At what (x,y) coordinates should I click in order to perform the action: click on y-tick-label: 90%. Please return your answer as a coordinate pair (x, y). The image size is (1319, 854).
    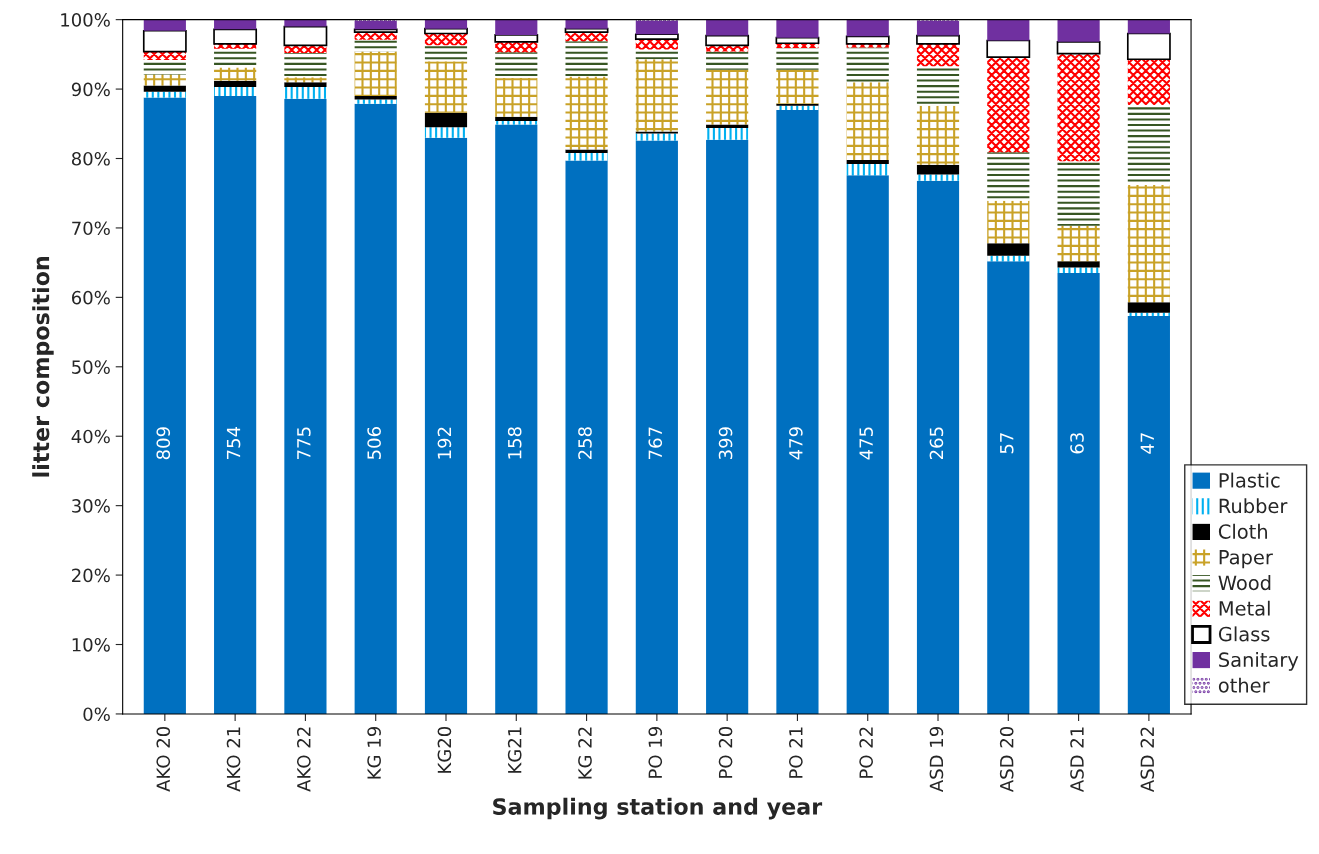
    Looking at the image, I should click on (90, 89).